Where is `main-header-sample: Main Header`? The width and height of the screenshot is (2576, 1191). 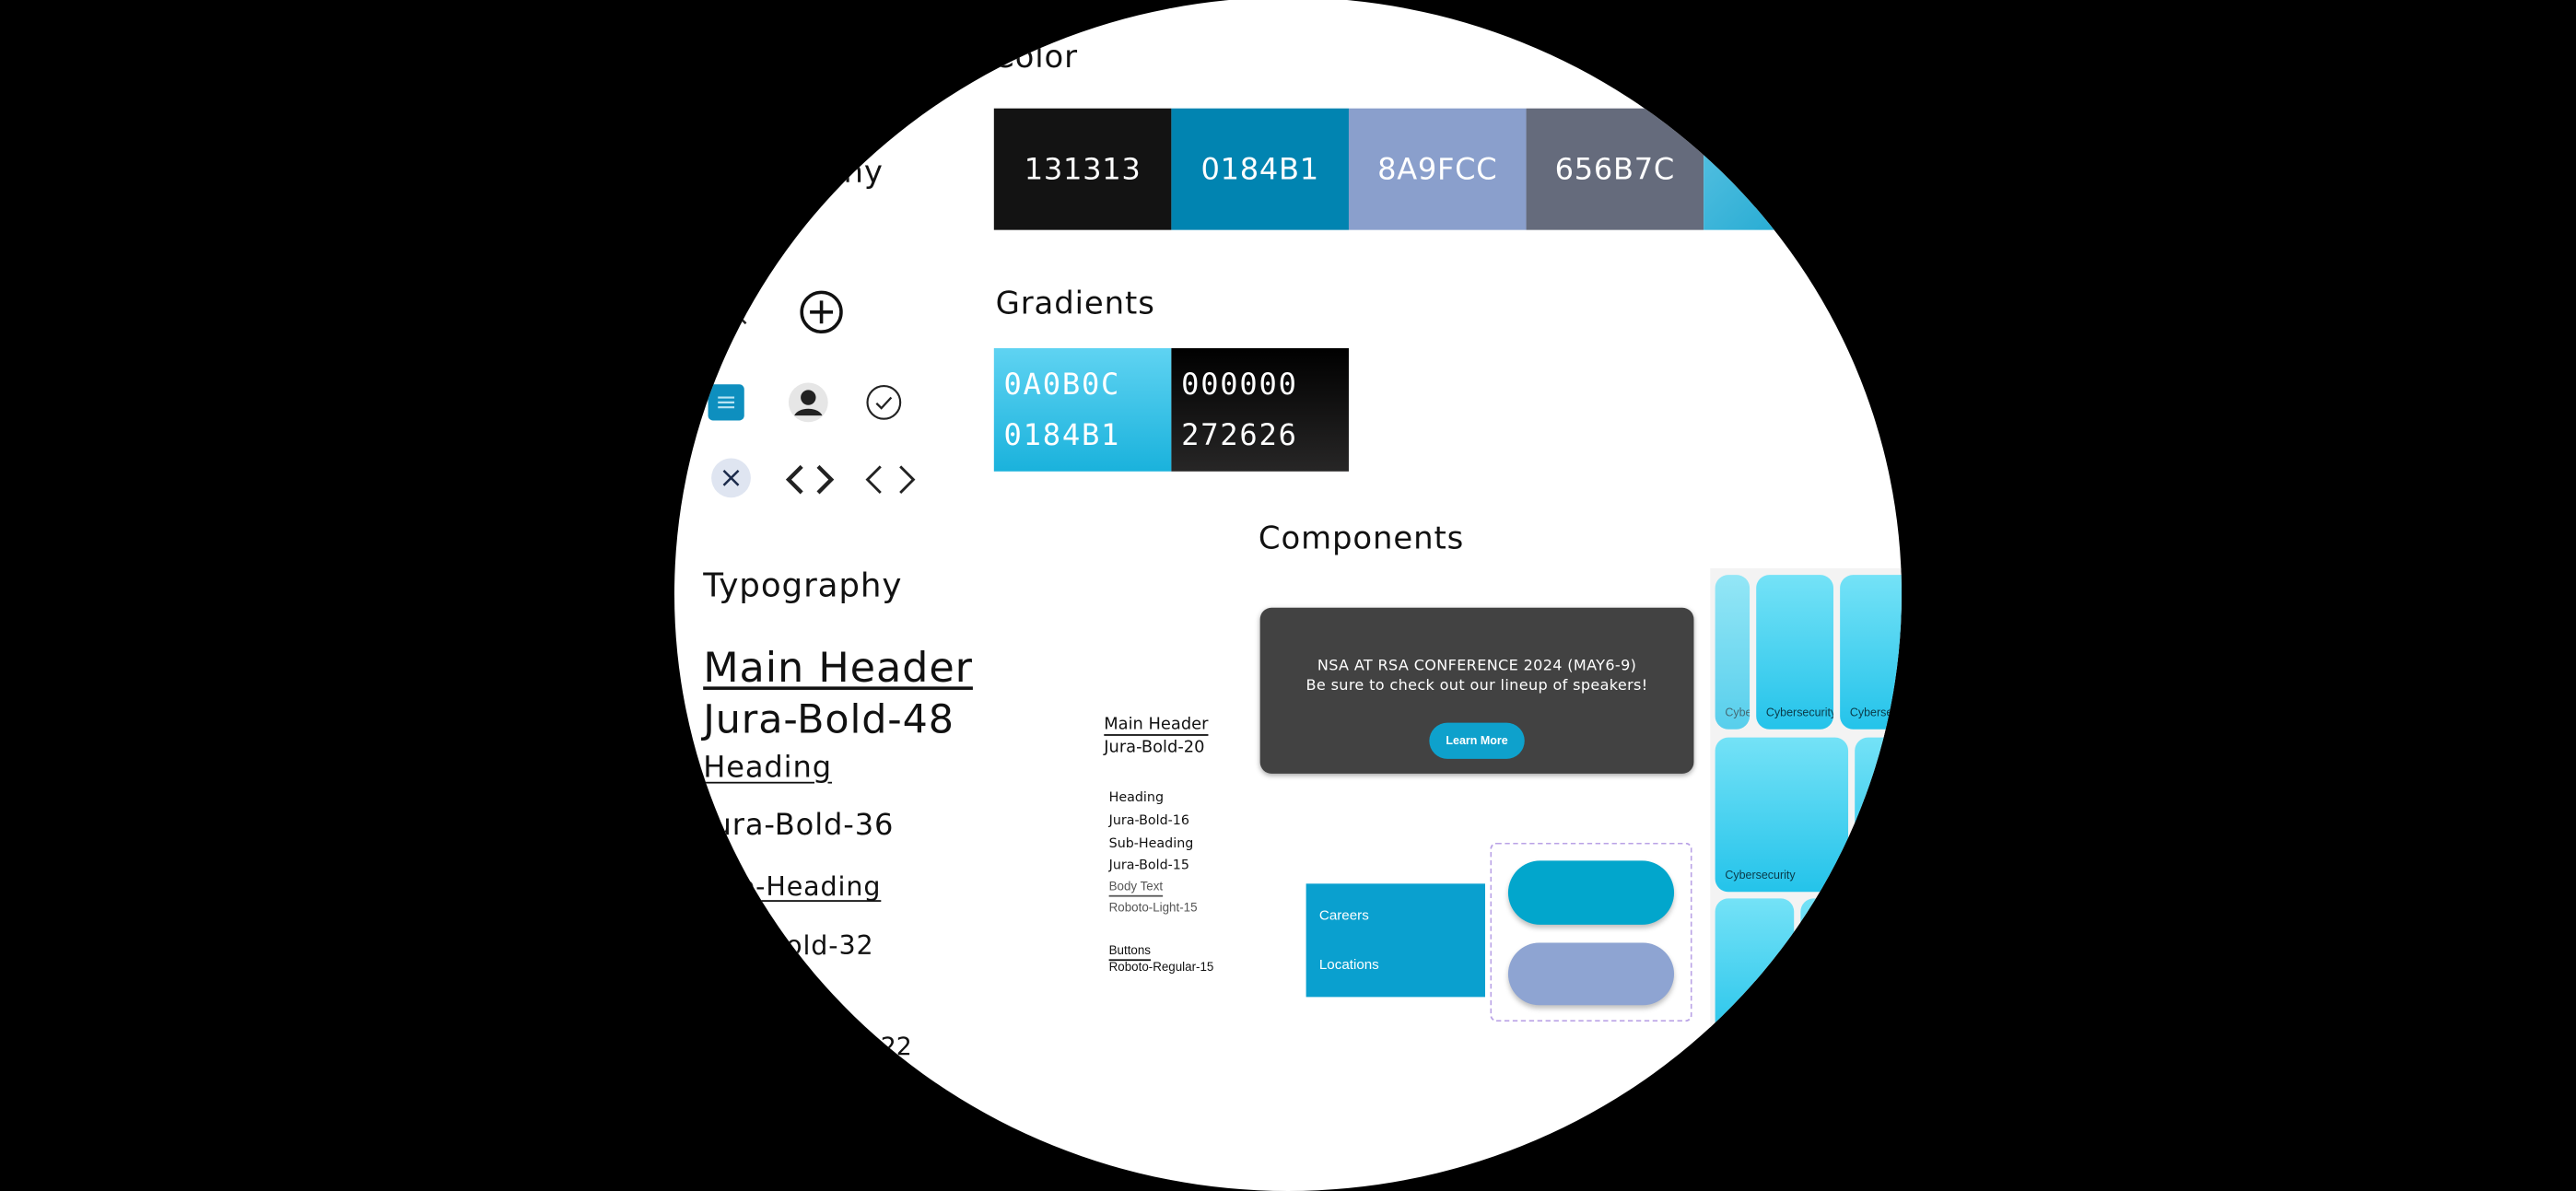 main-header-sample: Main Header is located at coordinates (838, 667).